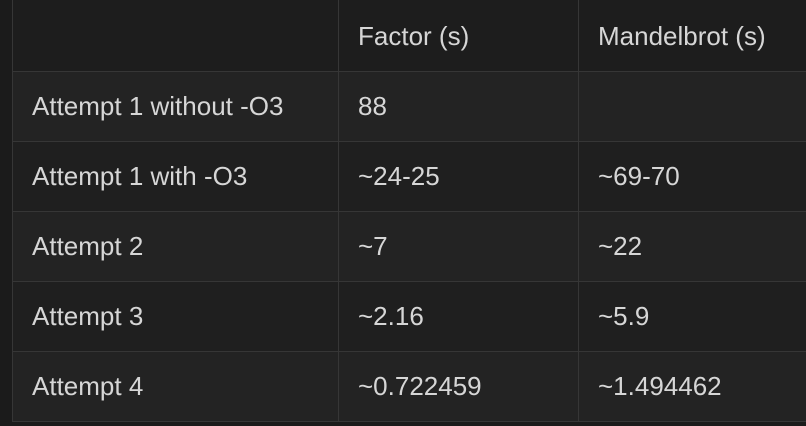 This screenshot has height=426, width=806. Describe the element at coordinates (175, 386) in the screenshot. I see `row-label: Attempt 4` at that location.